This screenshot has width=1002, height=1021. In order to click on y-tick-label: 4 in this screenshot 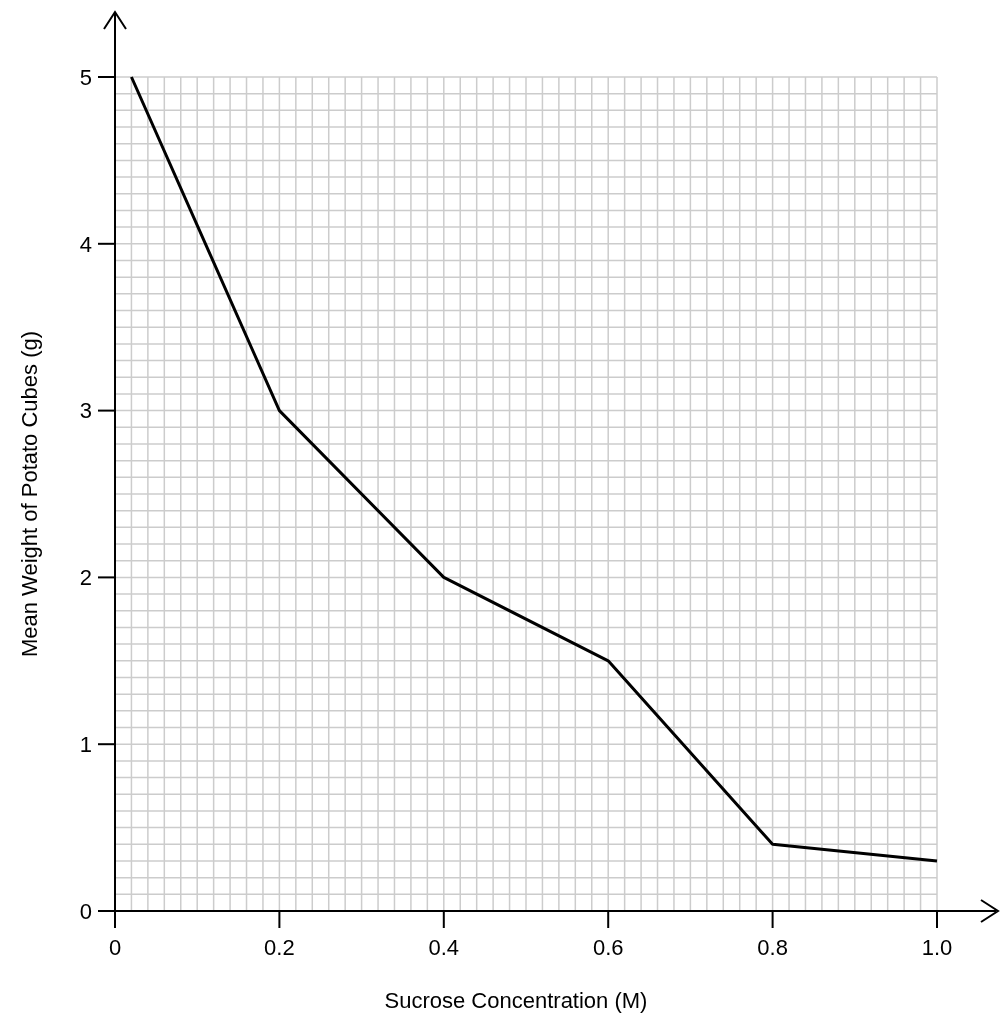, I will do `click(85, 244)`.